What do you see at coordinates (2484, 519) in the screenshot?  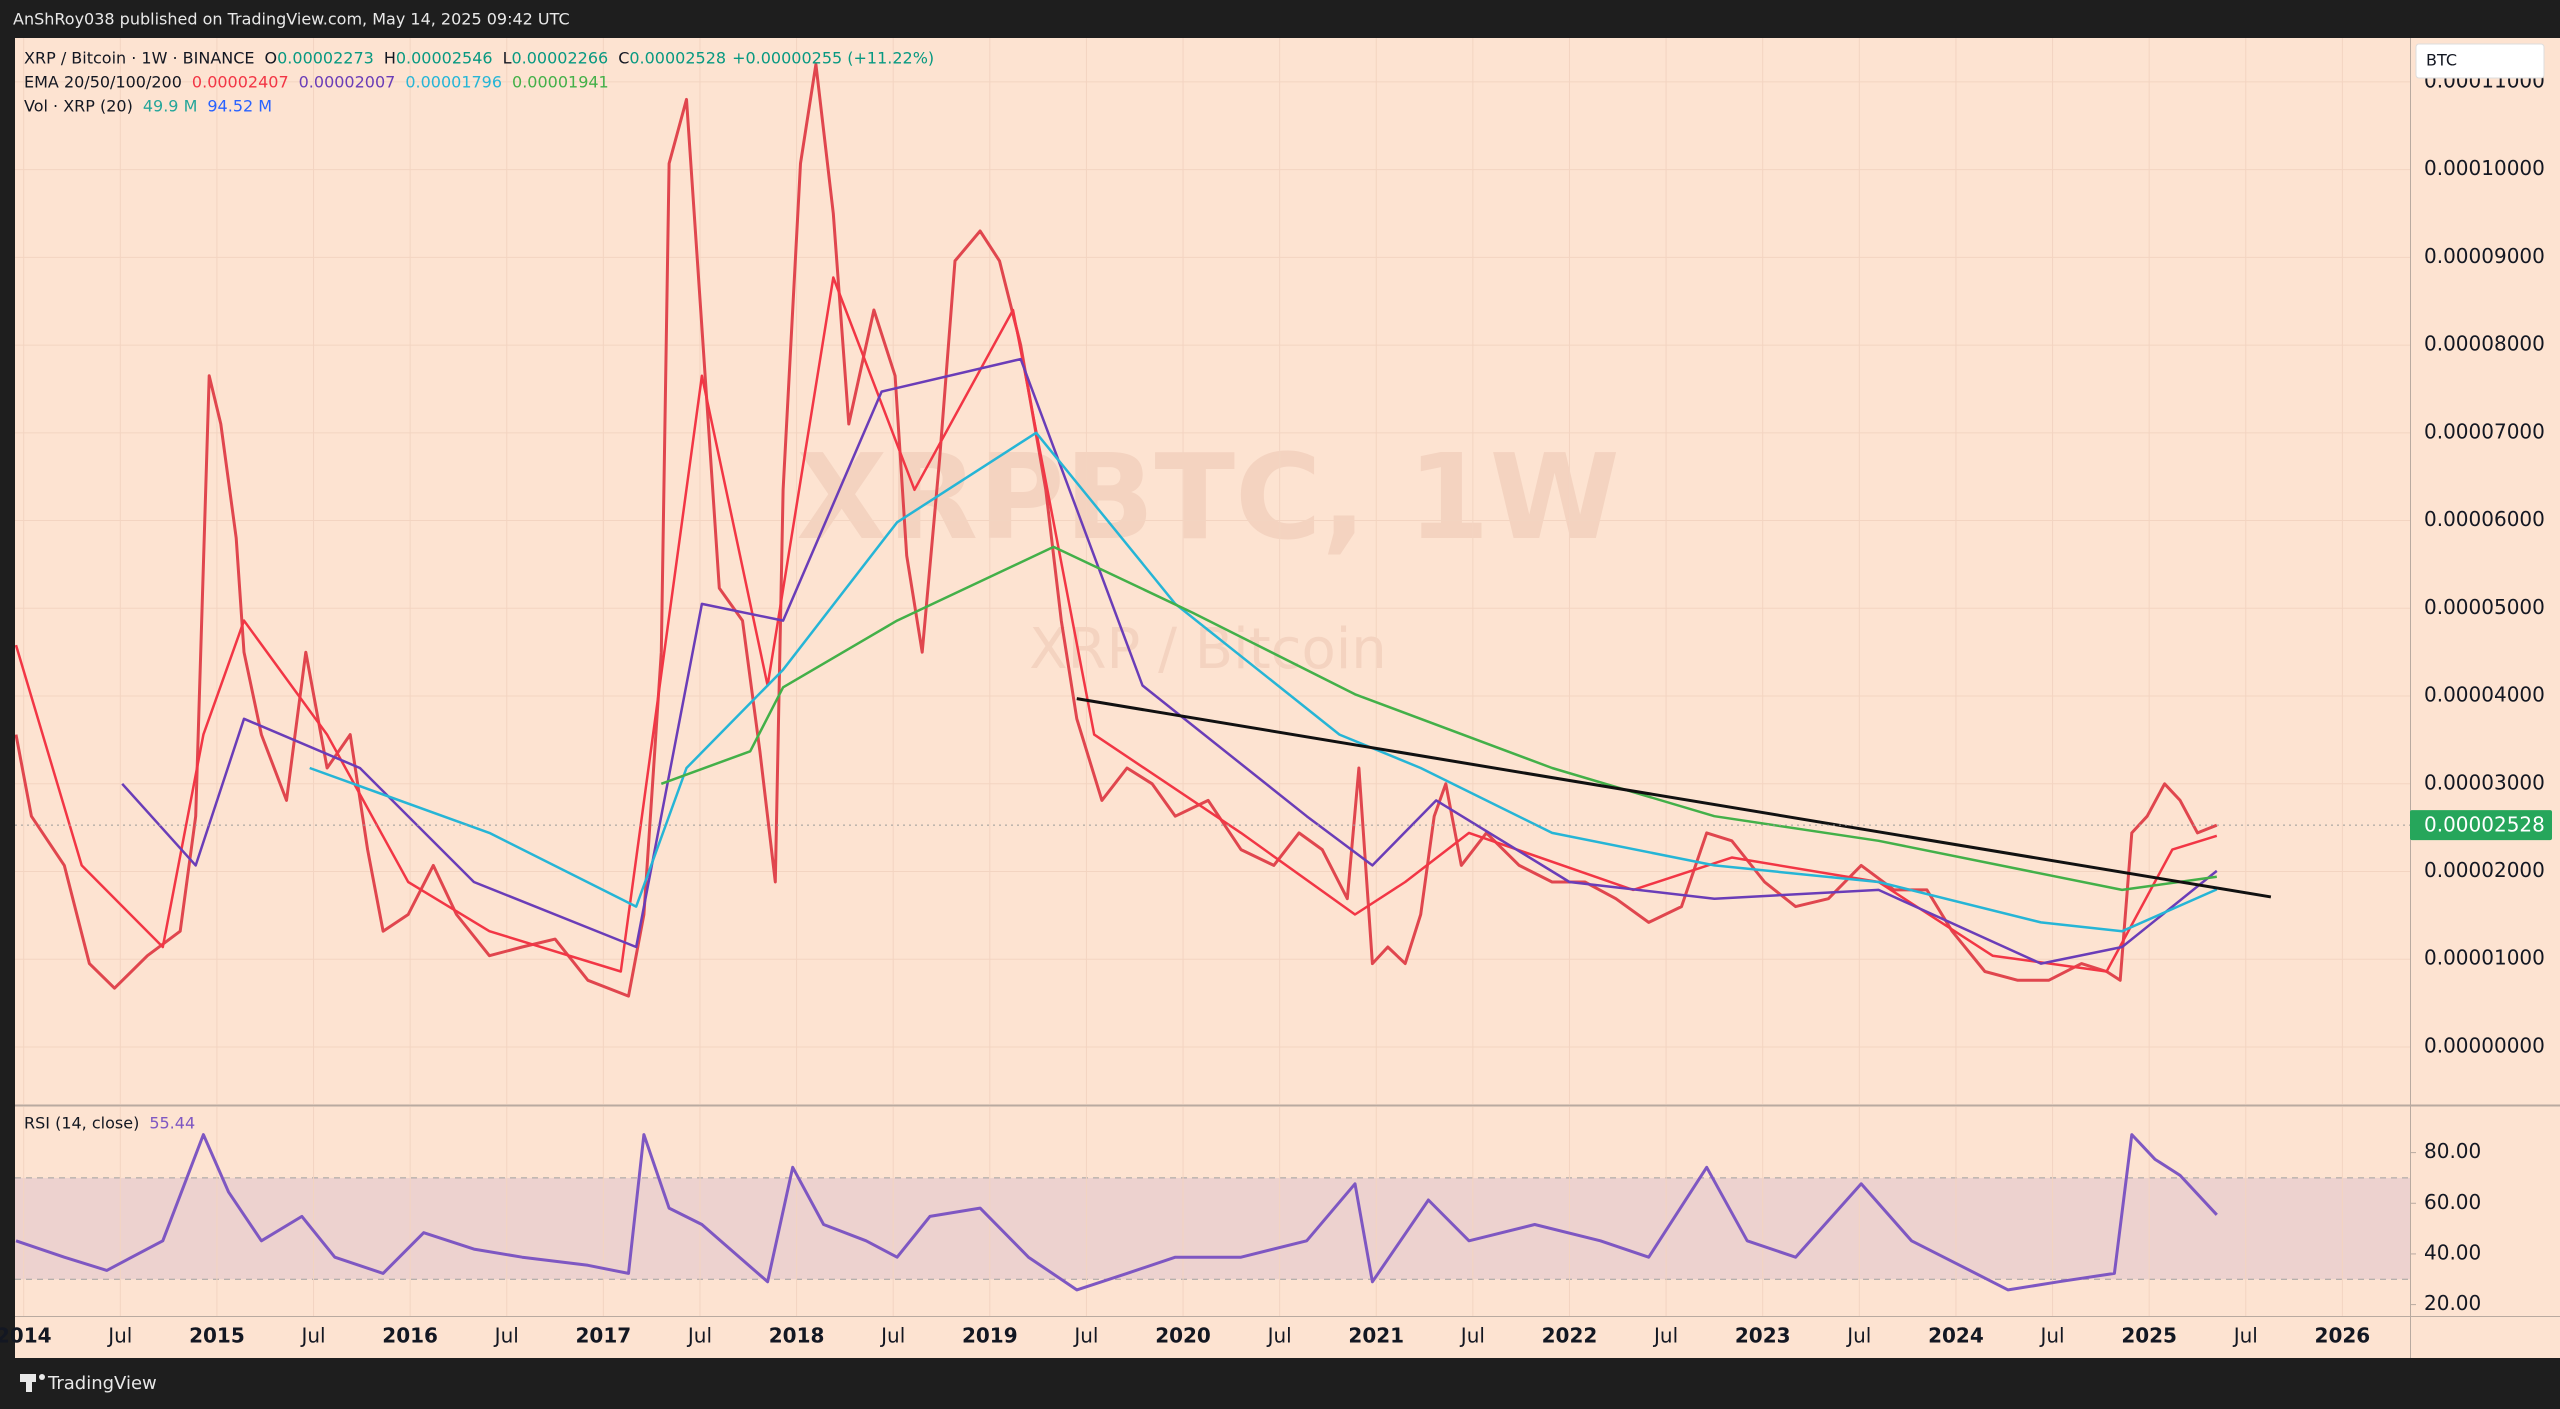 I see `y-tick-label: 0.00006000` at bounding box center [2484, 519].